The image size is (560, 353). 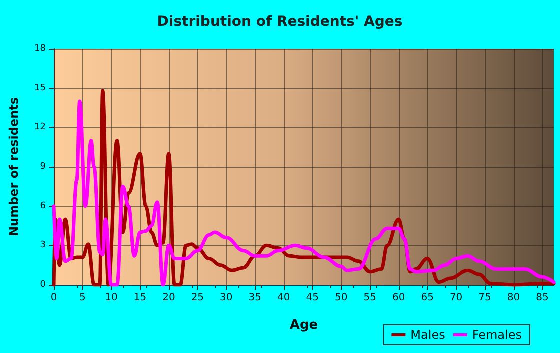 I want to click on legend-label: Females, so click(x=497, y=335).